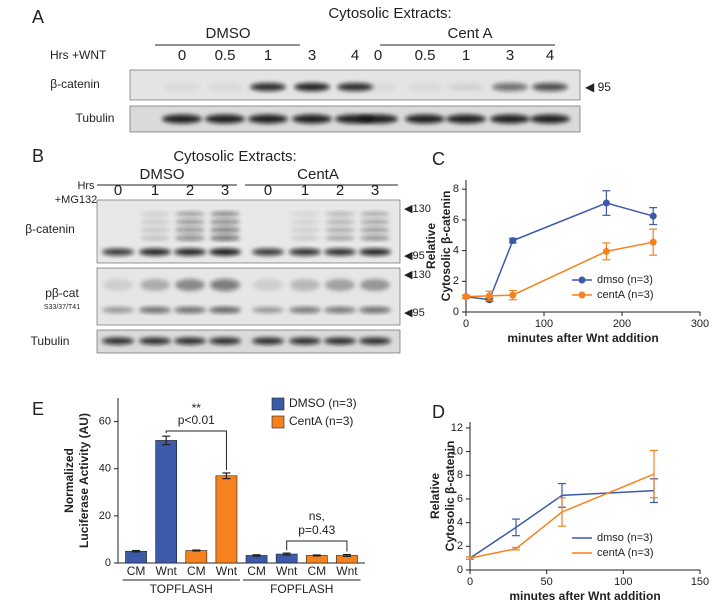  I want to click on legend-swatch, so click(278, 404).